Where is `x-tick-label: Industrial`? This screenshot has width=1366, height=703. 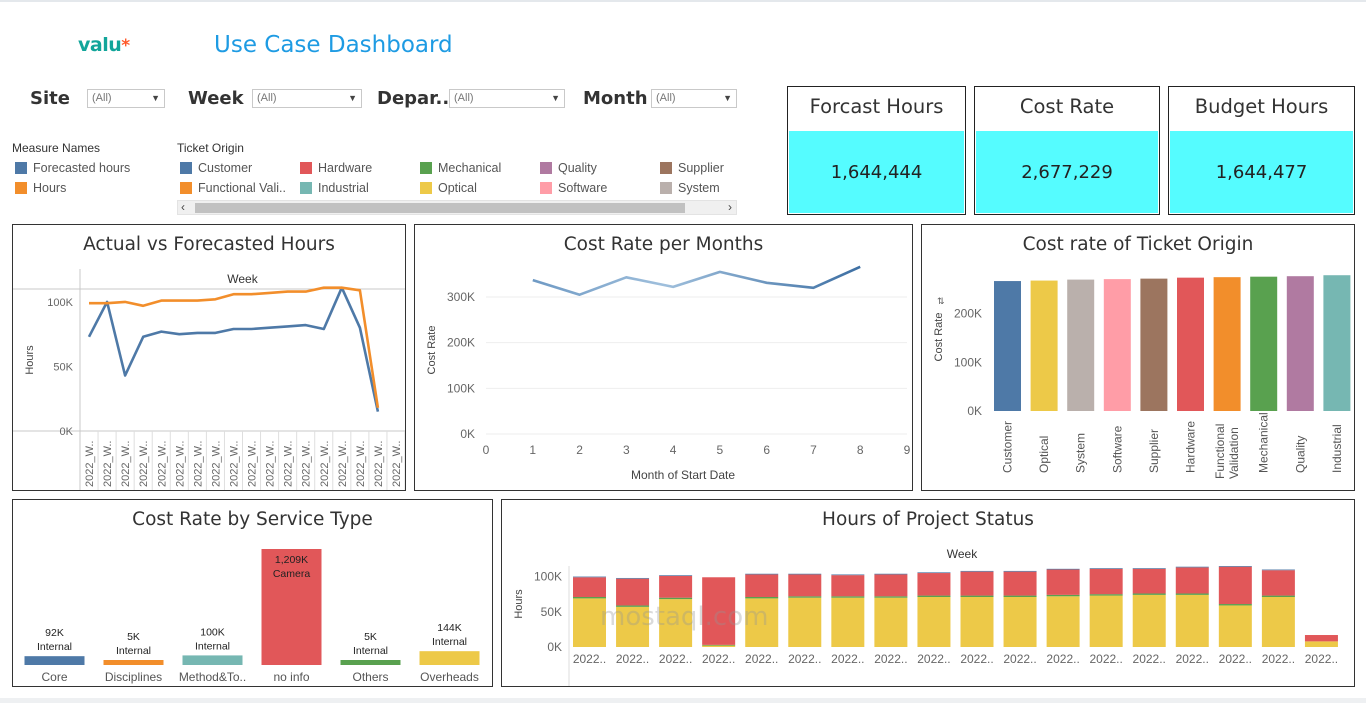 x-tick-label: Industrial is located at coordinates (1337, 448).